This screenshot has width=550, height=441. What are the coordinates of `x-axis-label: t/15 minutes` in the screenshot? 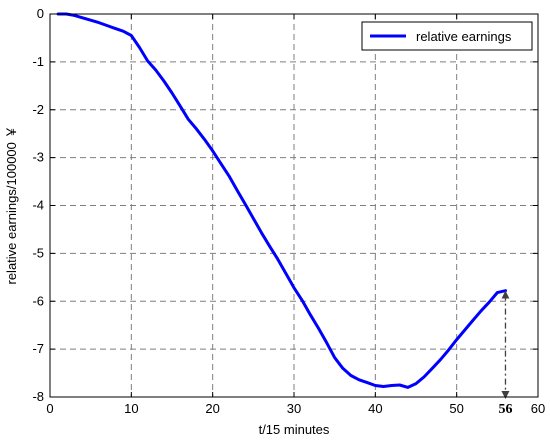 It's located at (294, 429).